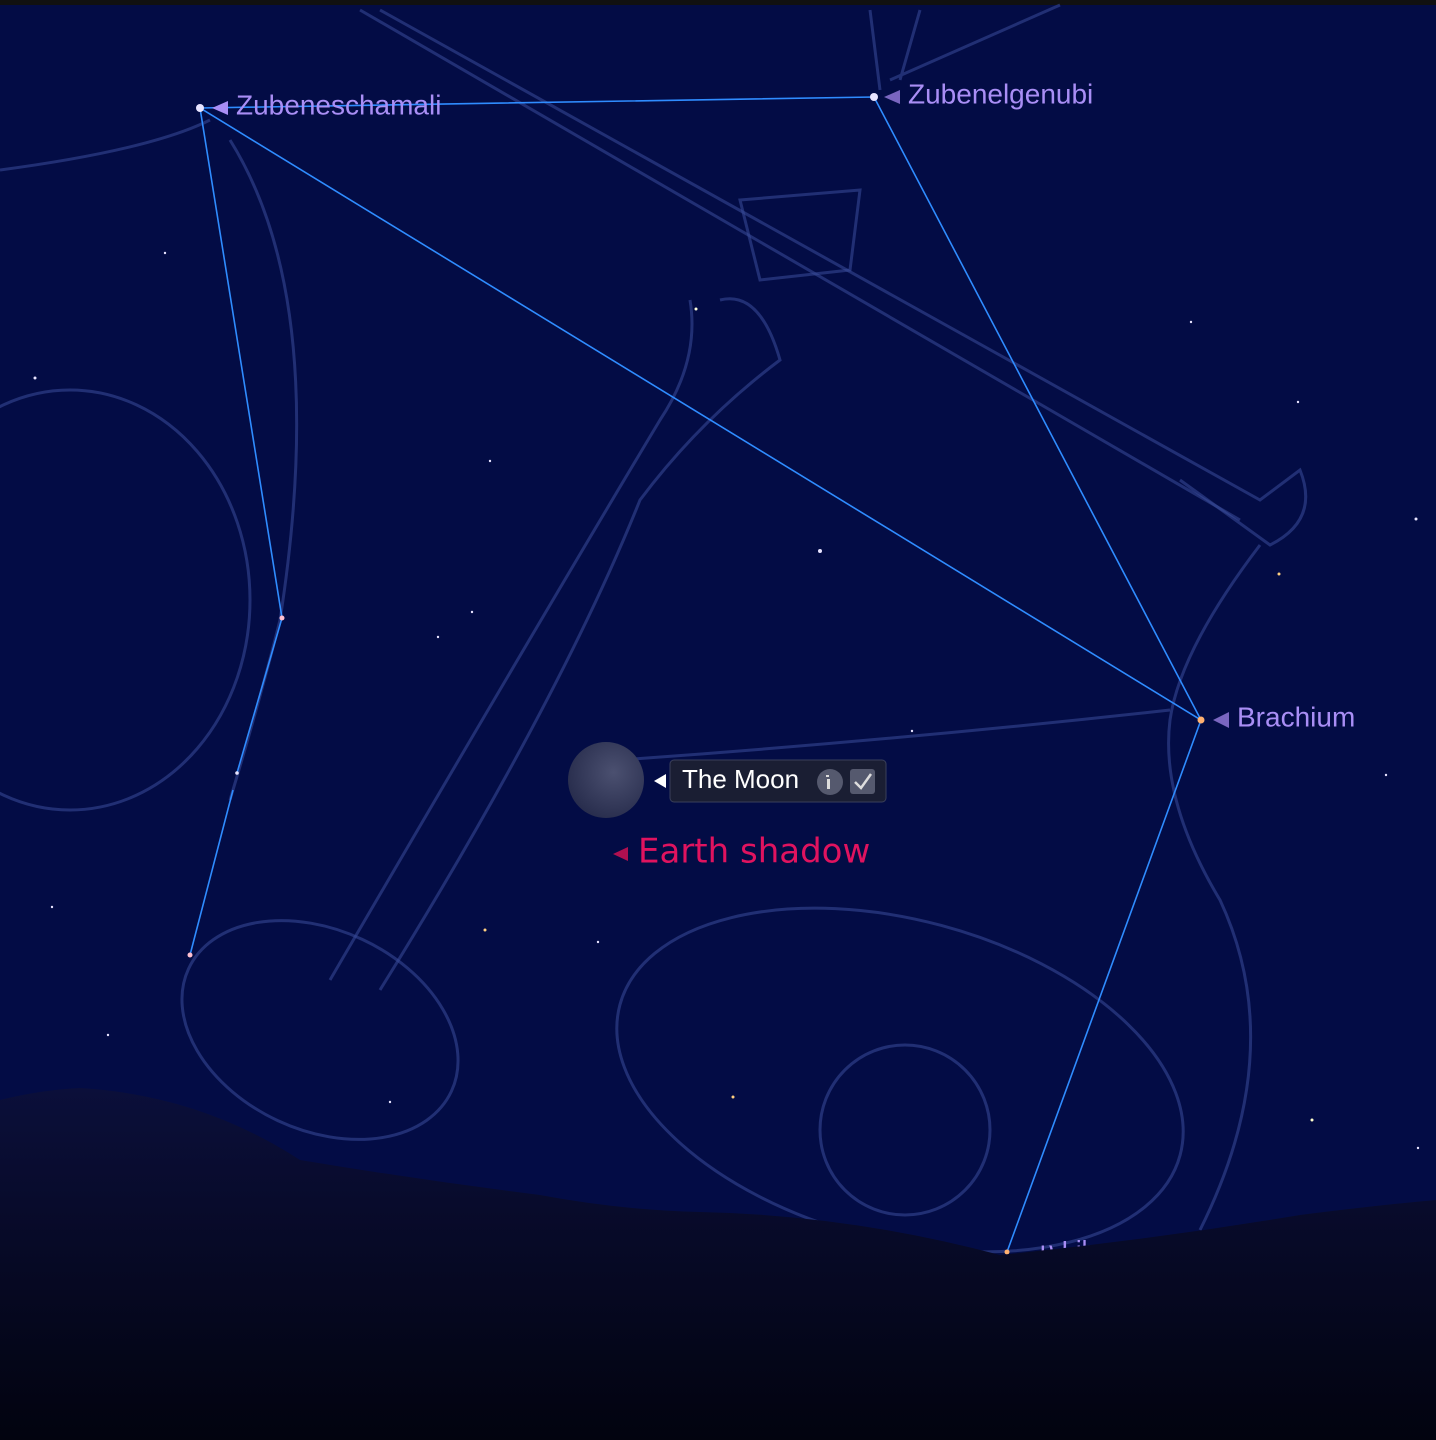 The width and height of the screenshot is (1436, 1440). I want to click on moon-tooltip: The Moon, so click(778, 781).